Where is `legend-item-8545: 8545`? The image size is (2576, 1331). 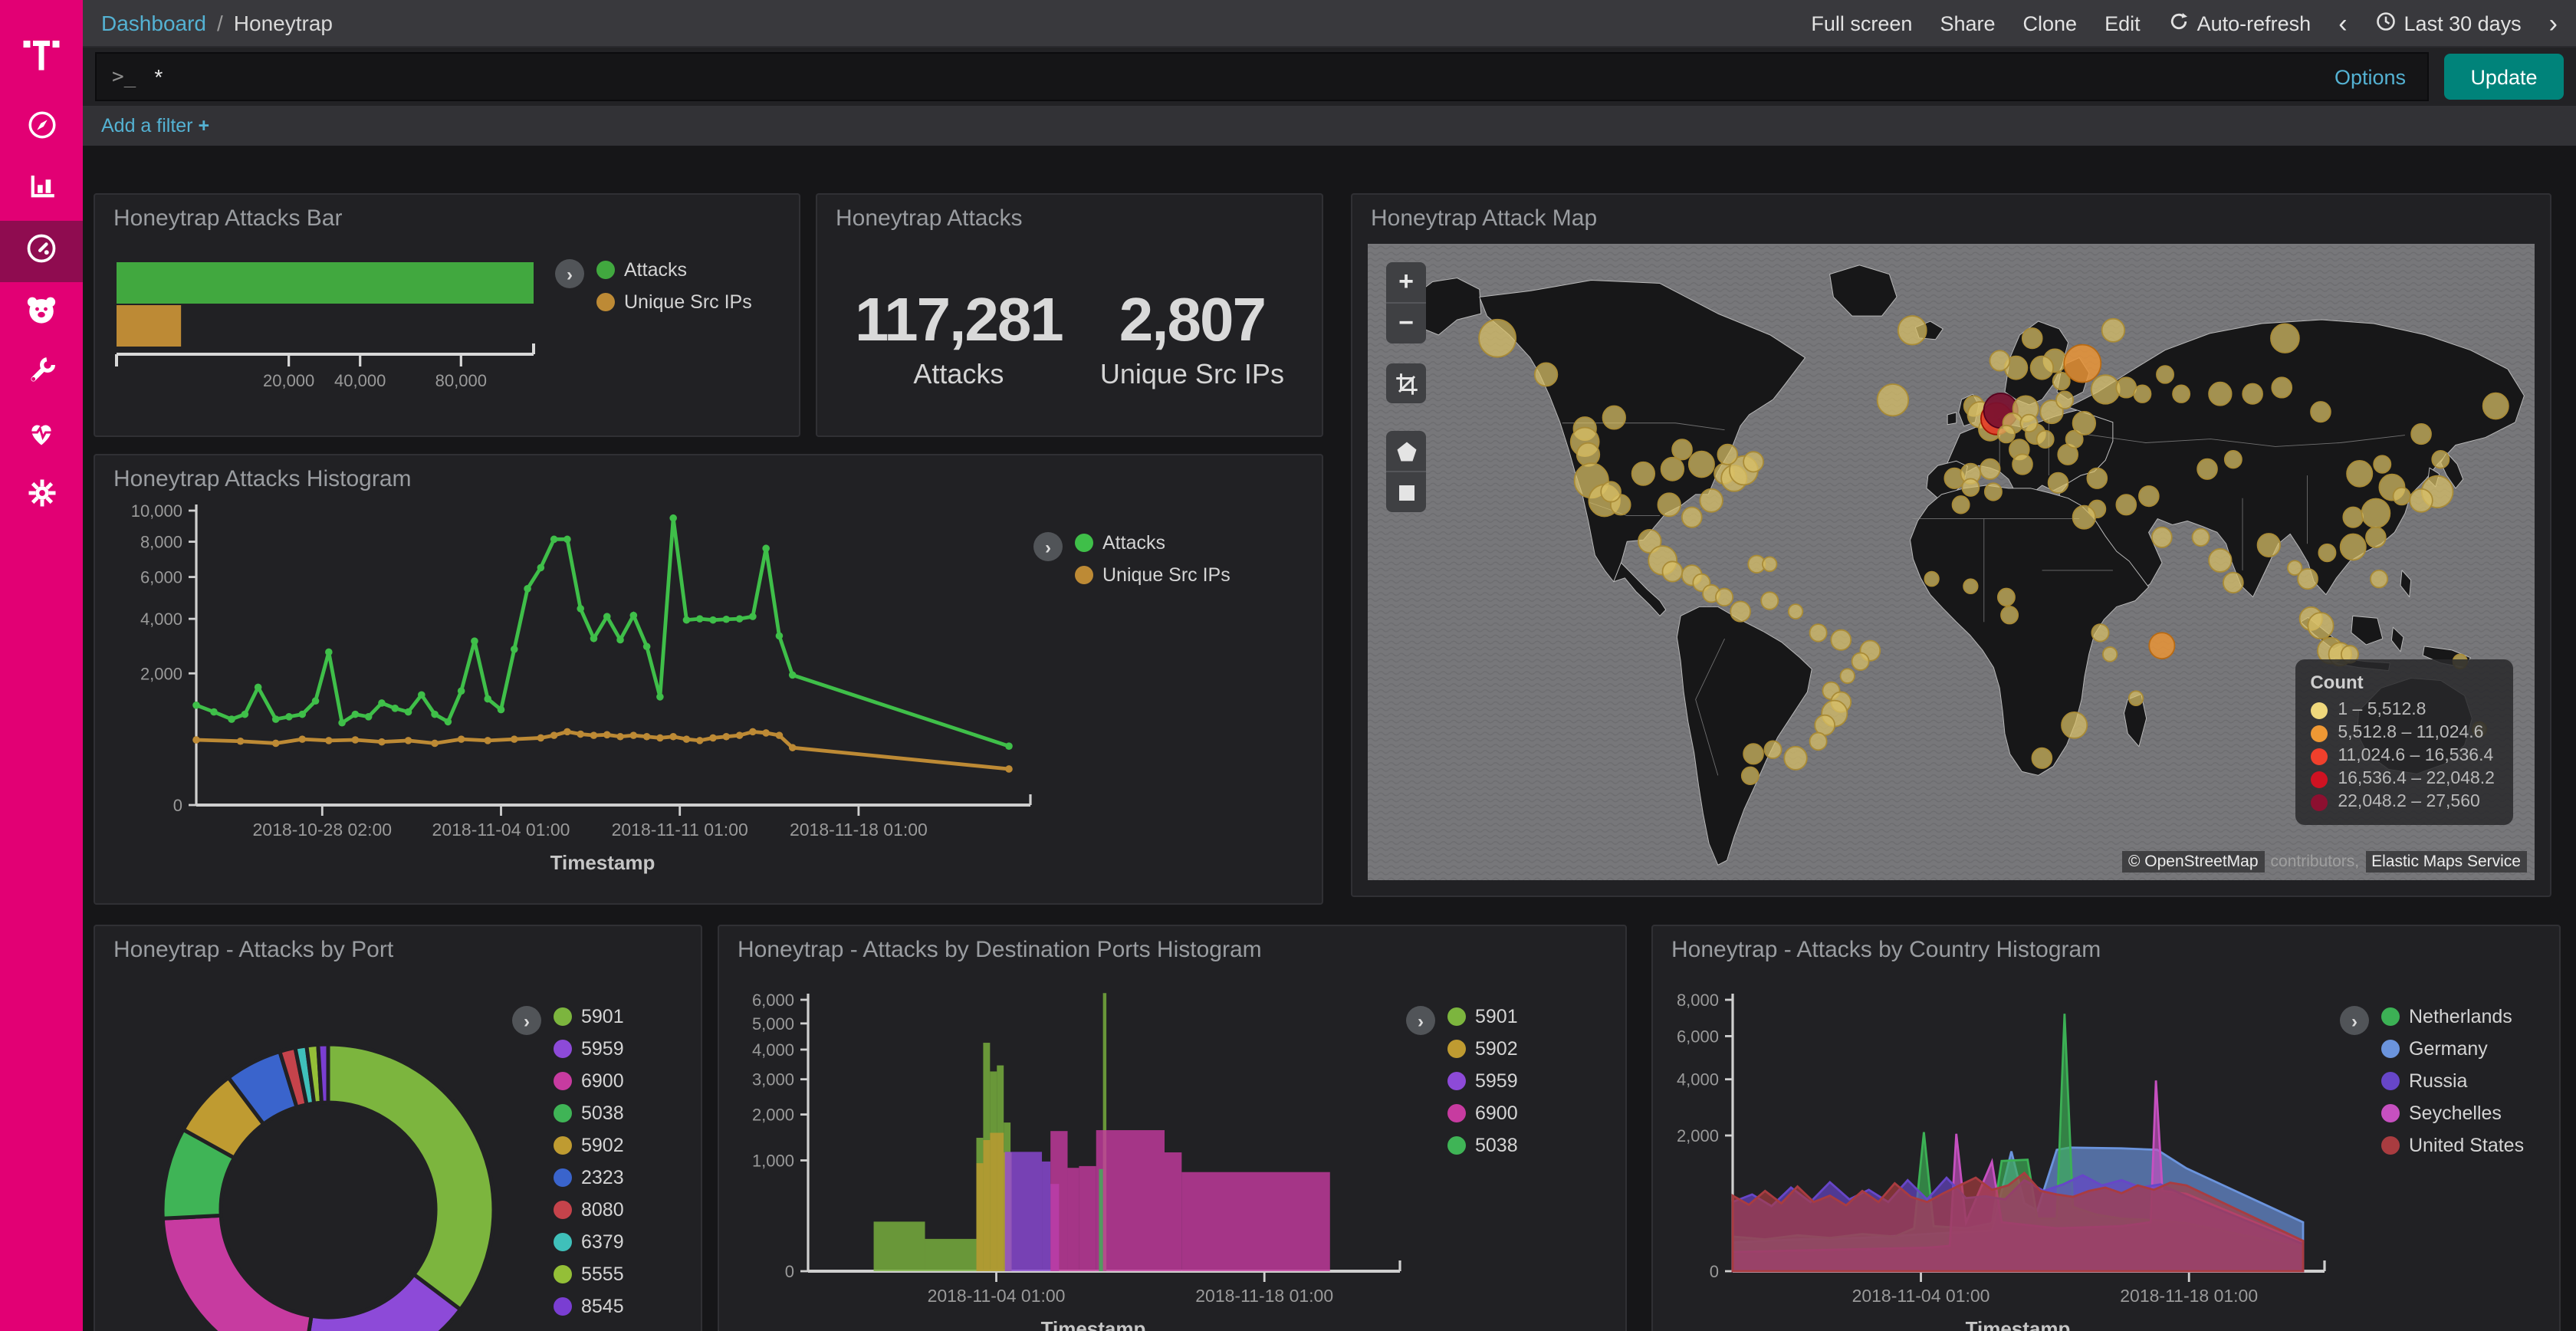 legend-item-8545: 8545 is located at coordinates (589, 1306).